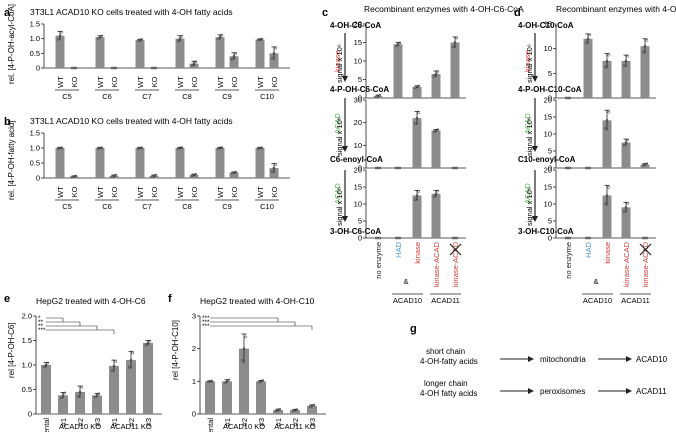 The height and width of the screenshot is (432, 676). I want to click on panel-c-ampersand: &, so click(405, 281).